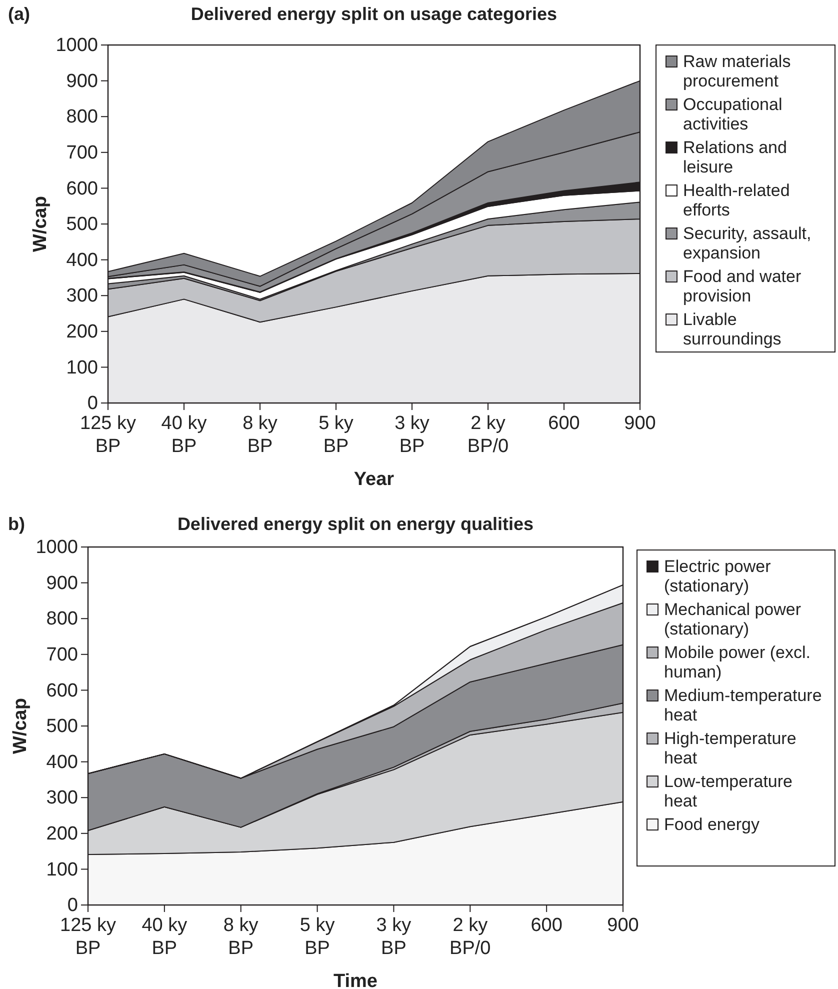  What do you see at coordinates (374, 14) in the screenshot?
I see `chart-title: Delivered energy split on usage categories` at bounding box center [374, 14].